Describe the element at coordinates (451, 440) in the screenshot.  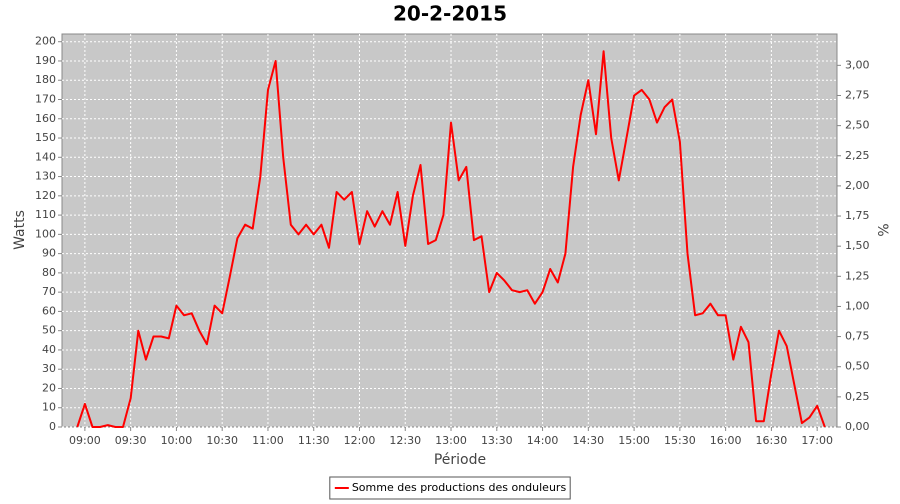
I see `x-tick-label: 13:00` at that location.